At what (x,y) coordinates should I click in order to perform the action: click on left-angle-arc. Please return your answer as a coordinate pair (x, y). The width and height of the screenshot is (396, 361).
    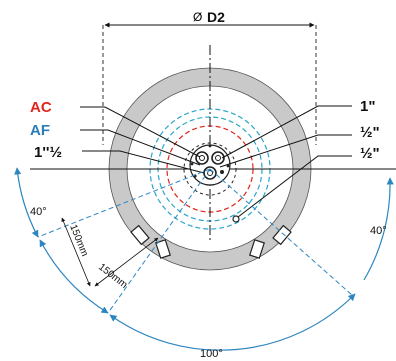
    Looking at the image, I should click on (26, 202).